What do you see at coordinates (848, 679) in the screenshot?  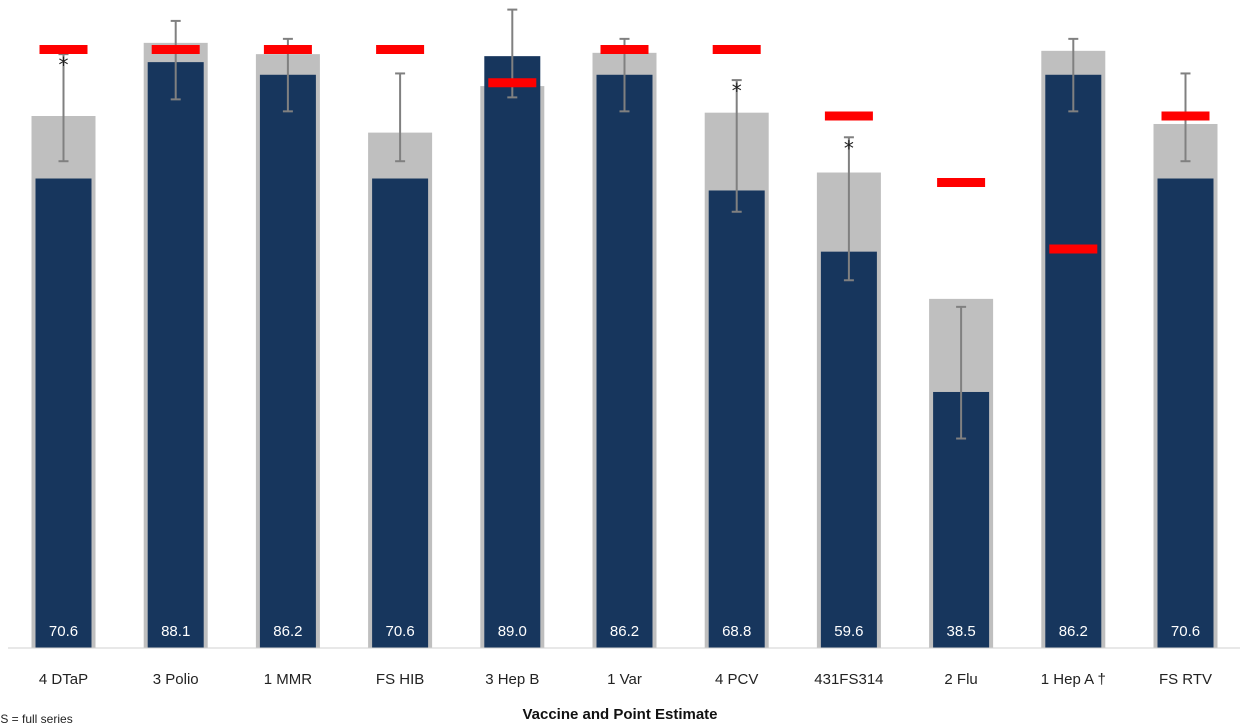 I see `x-tick-label: 431FS314` at bounding box center [848, 679].